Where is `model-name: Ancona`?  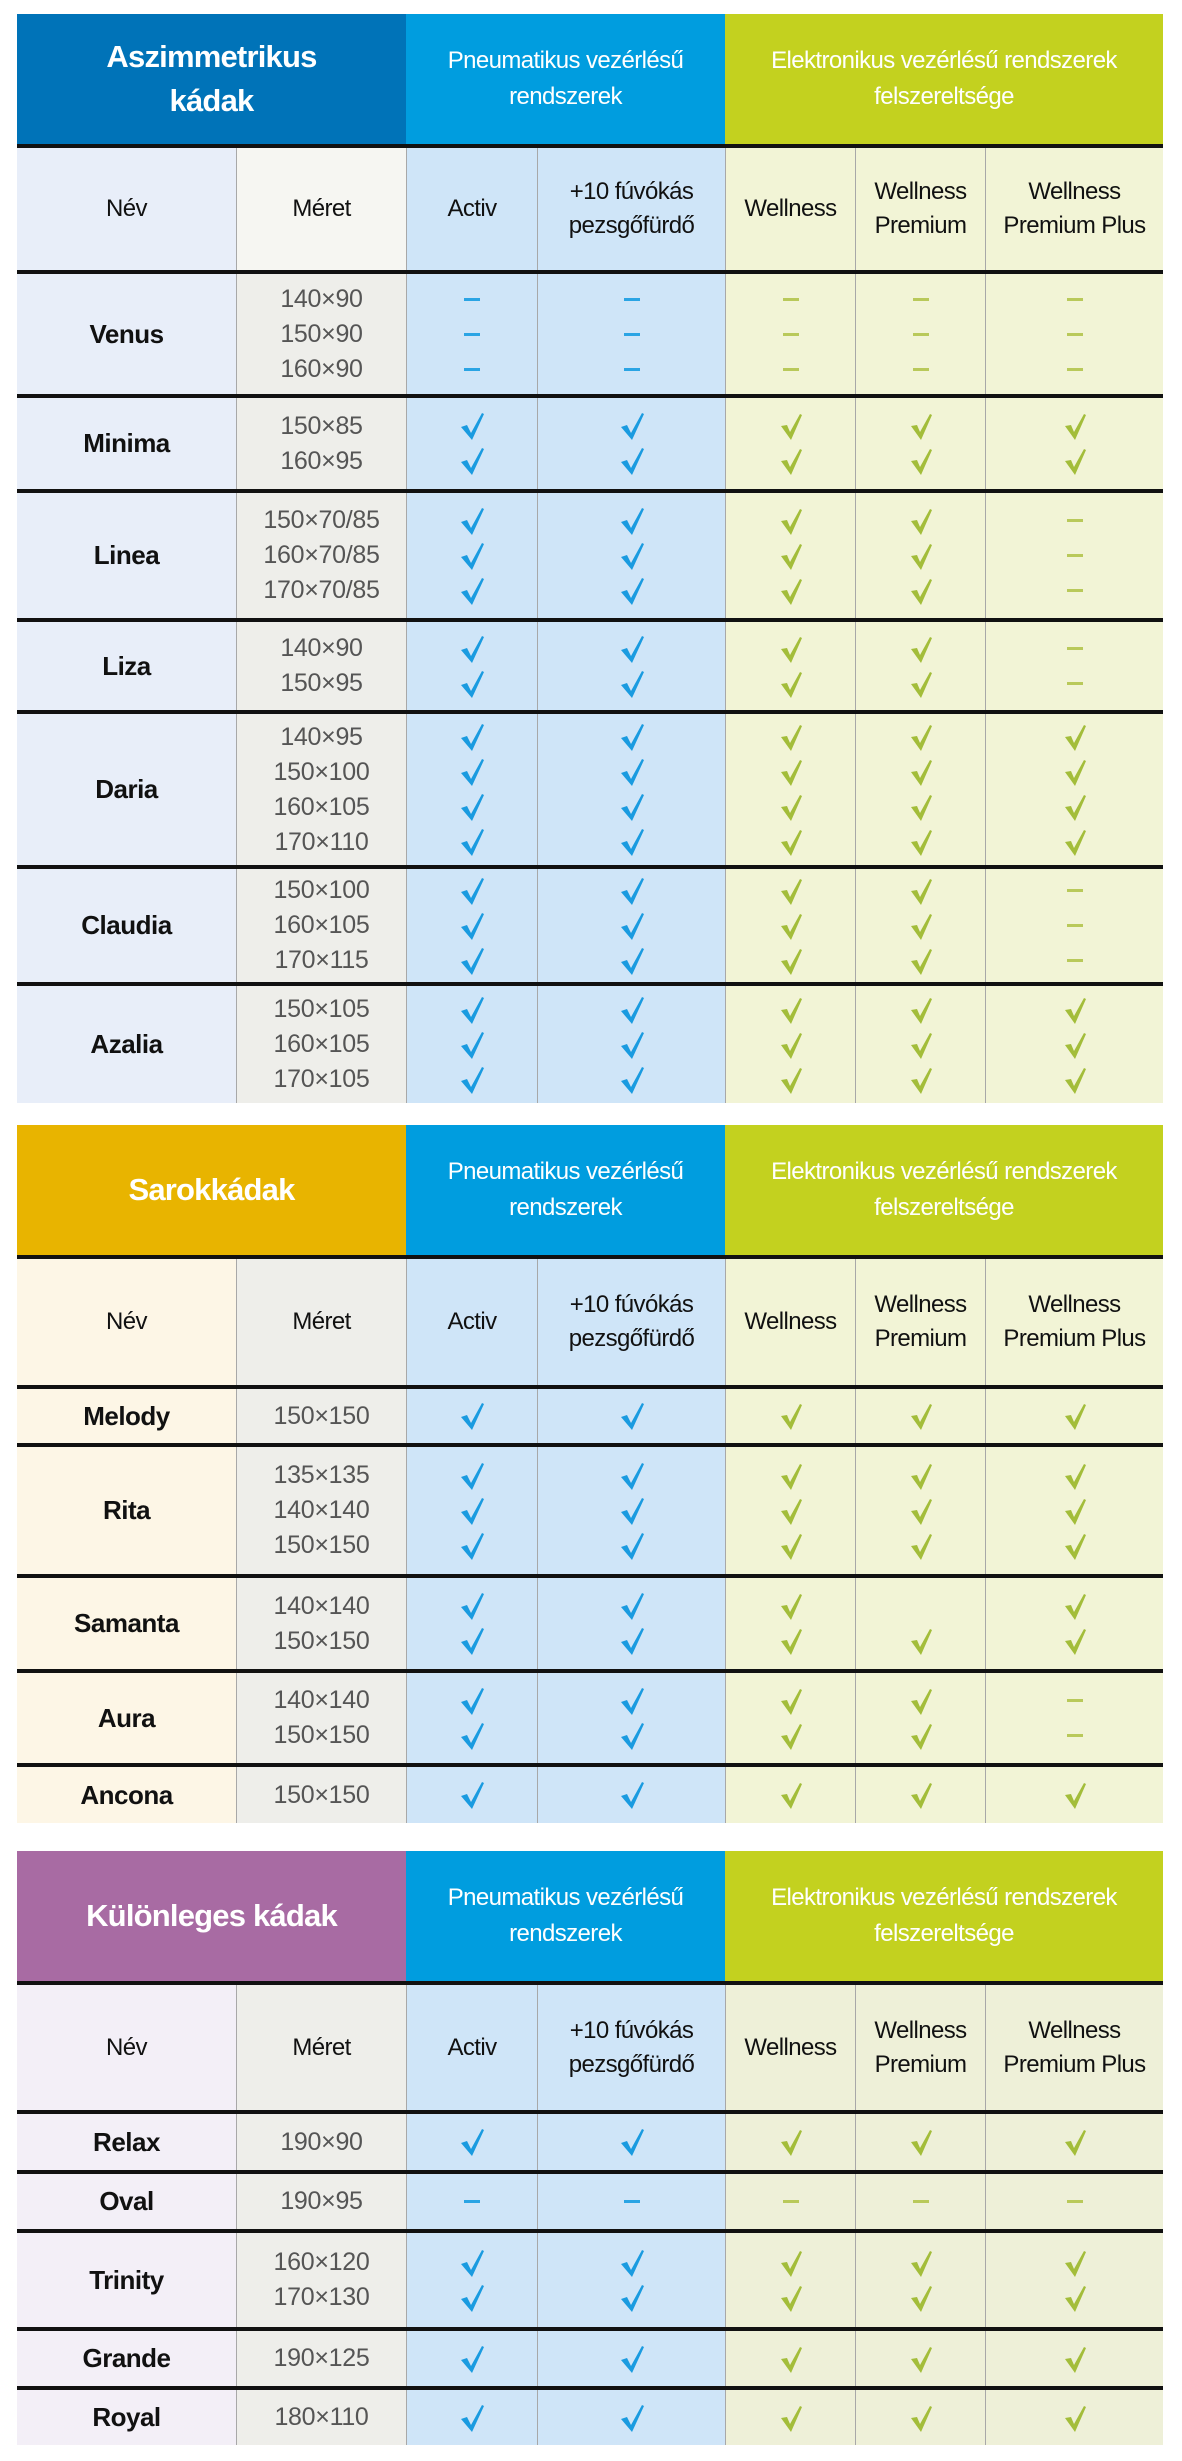
model-name: Ancona is located at coordinates (126, 1794).